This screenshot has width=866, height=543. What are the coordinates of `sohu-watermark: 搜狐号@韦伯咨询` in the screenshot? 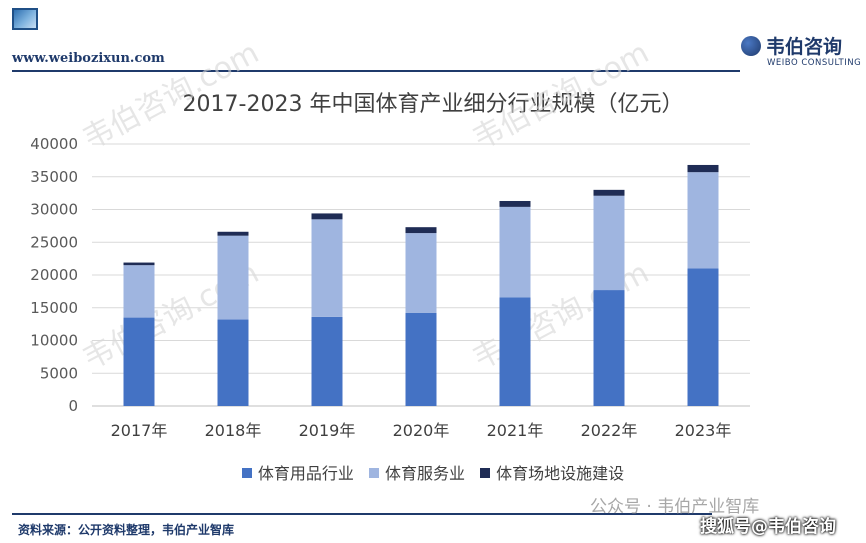 It's located at (768, 527).